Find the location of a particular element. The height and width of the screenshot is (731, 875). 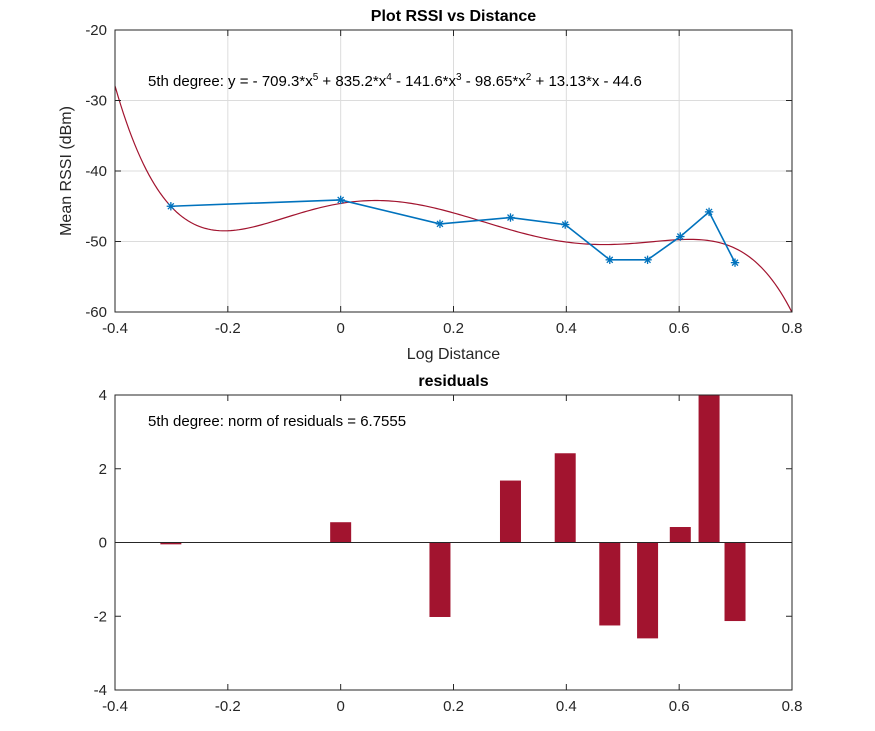

equation-exponent: 2 is located at coordinates (529, 77).